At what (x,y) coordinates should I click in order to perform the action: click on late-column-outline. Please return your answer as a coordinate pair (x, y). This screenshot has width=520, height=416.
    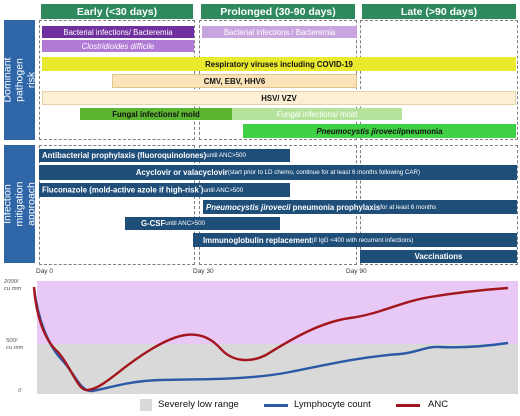
    Looking at the image, I should click on (439, 80).